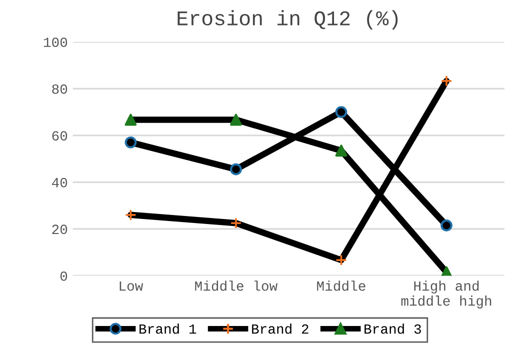 The width and height of the screenshot is (520, 349). Describe the element at coordinates (392, 329) in the screenshot. I see `legend-label: Brand 3` at that location.